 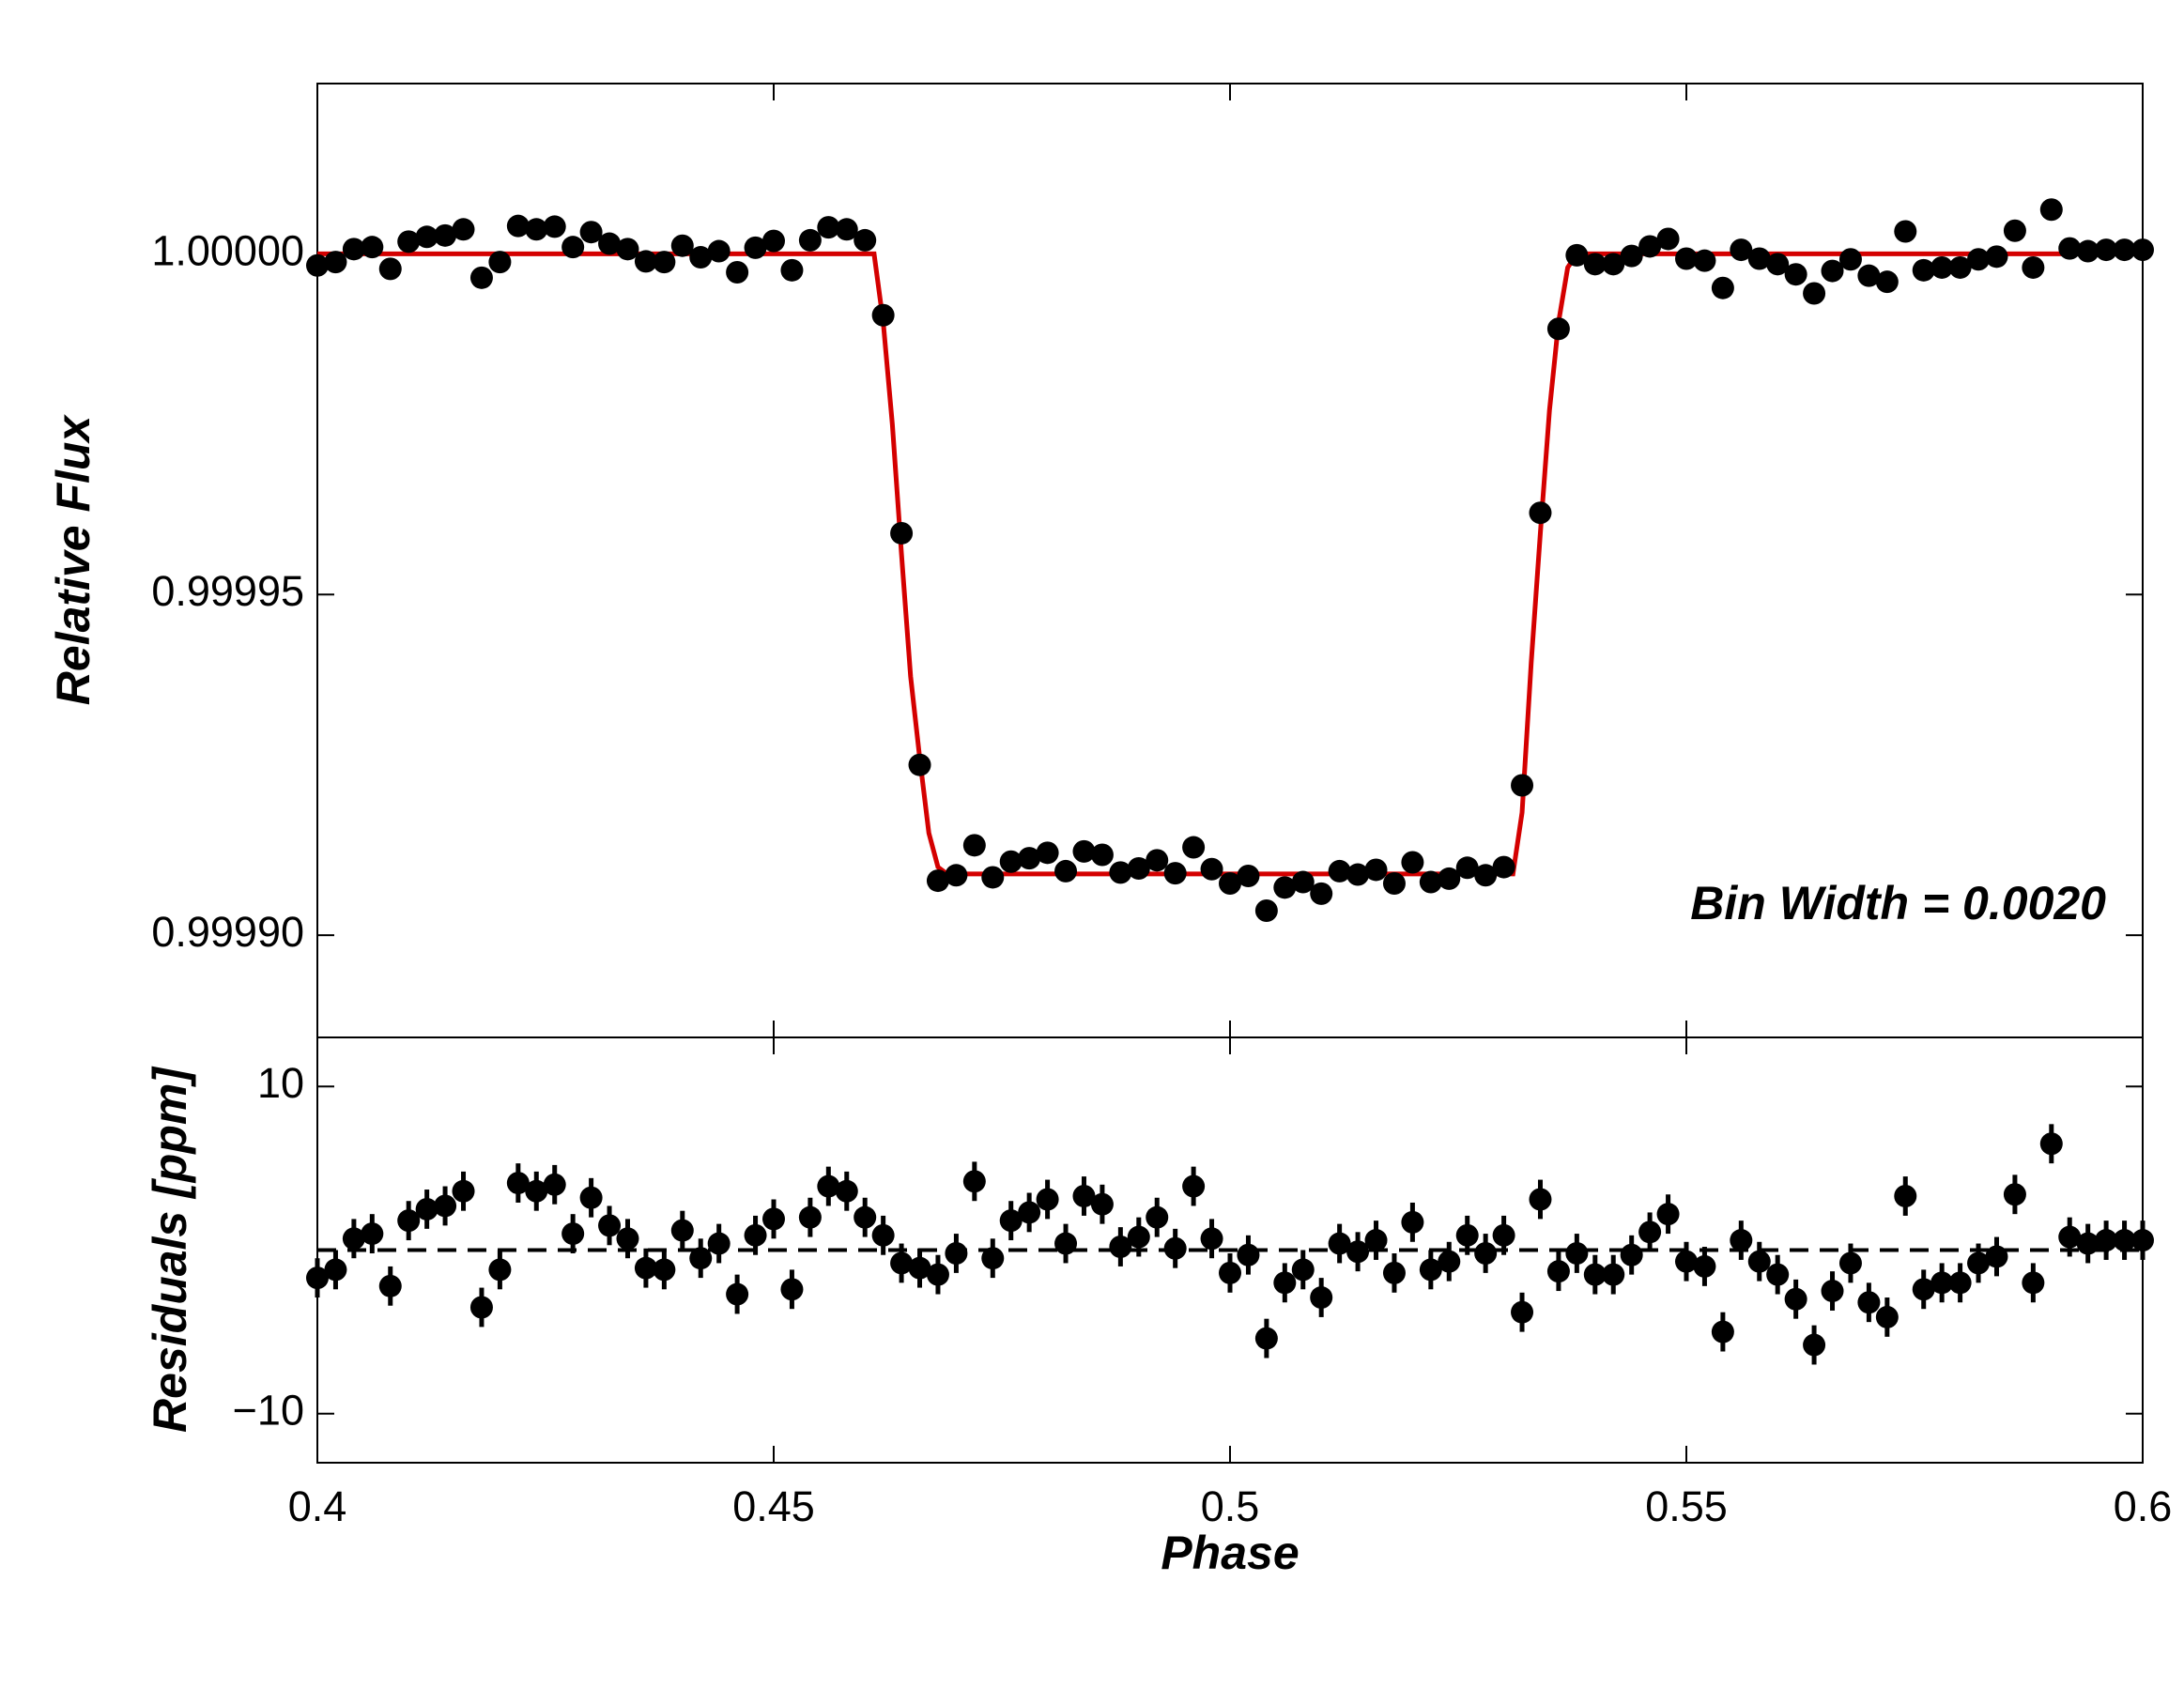 I want to click on x-tick-label: 0.45, so click(x=773, y=1506).